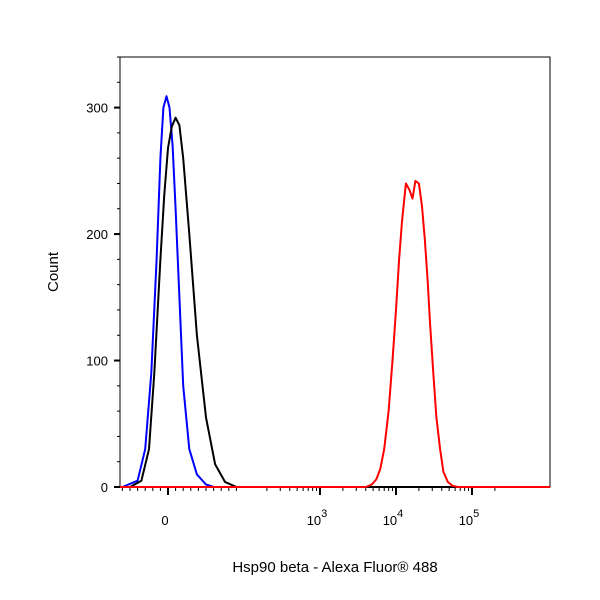  Describe the element at coordinates (334, 567) in the screenshot. I see `x-axis-title: Hsp90 beta - Alexa Fluor® 488` at that location.